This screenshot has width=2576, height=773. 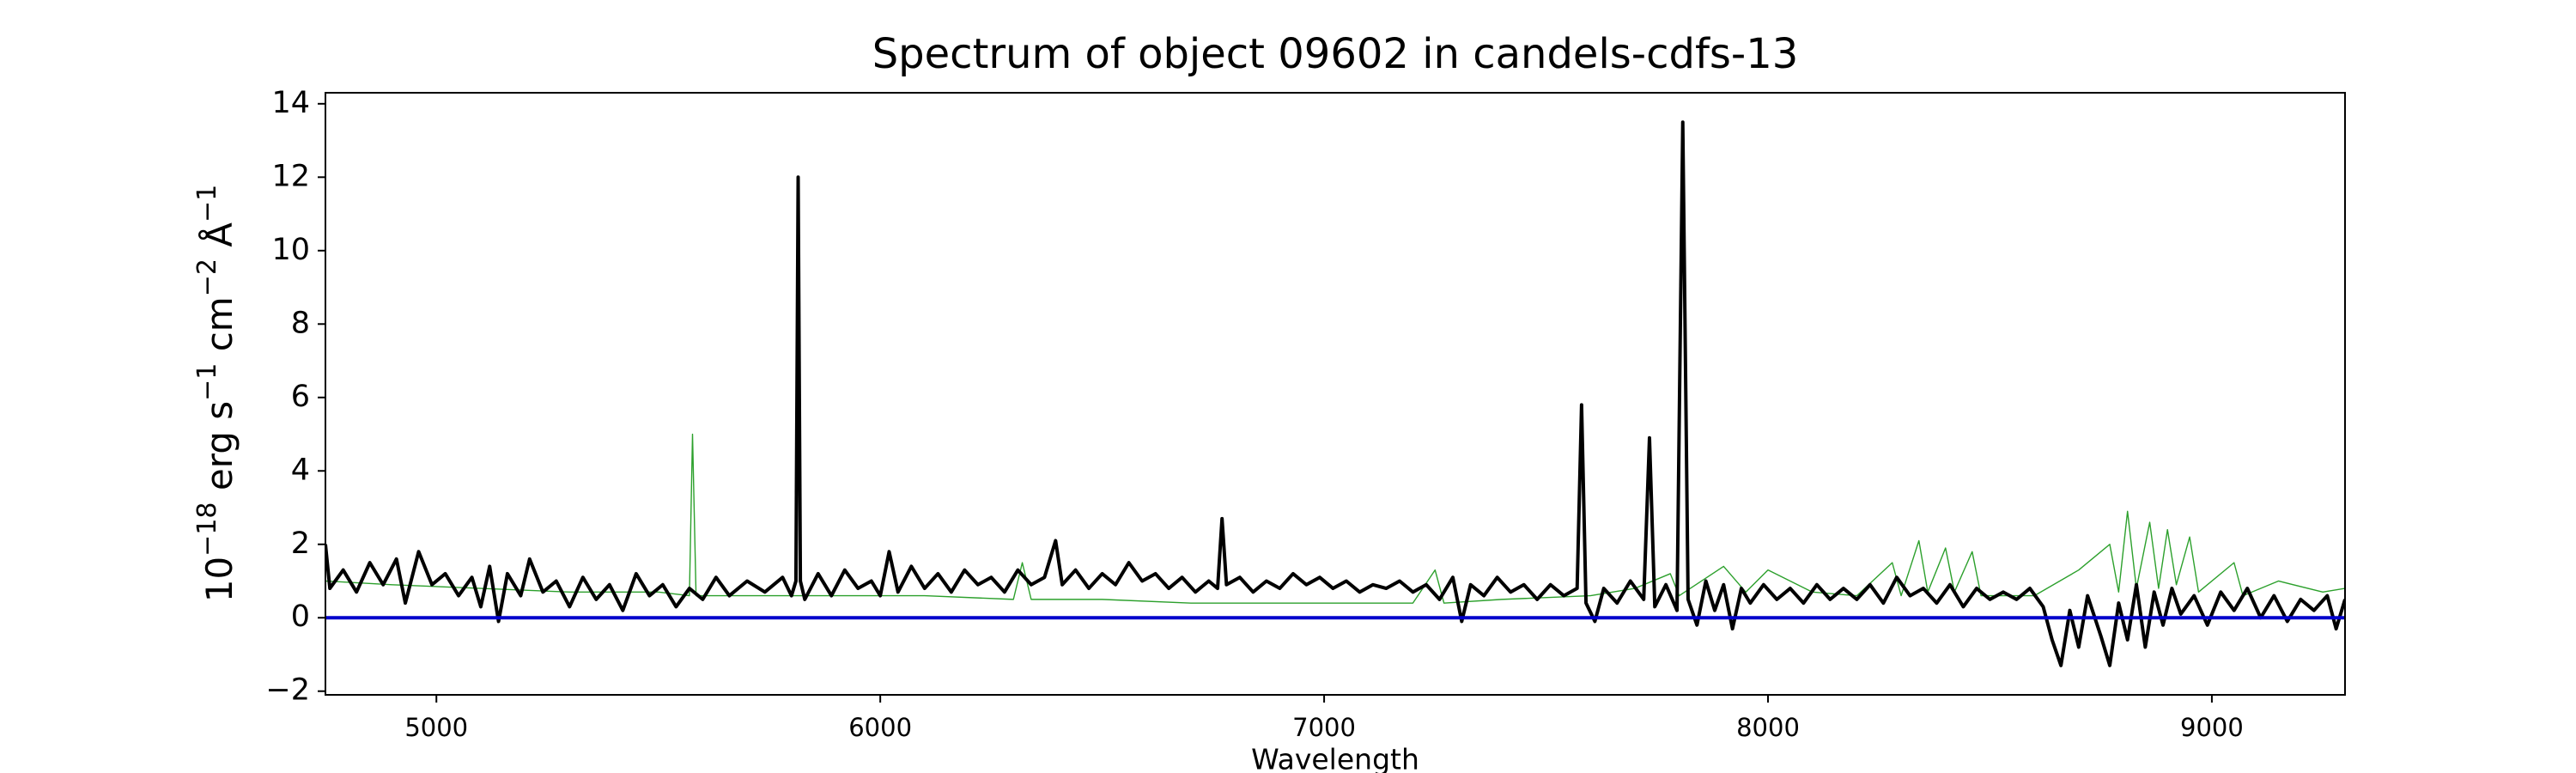 I want to click on y-tick-label: 6, so click(x=301, y=397).